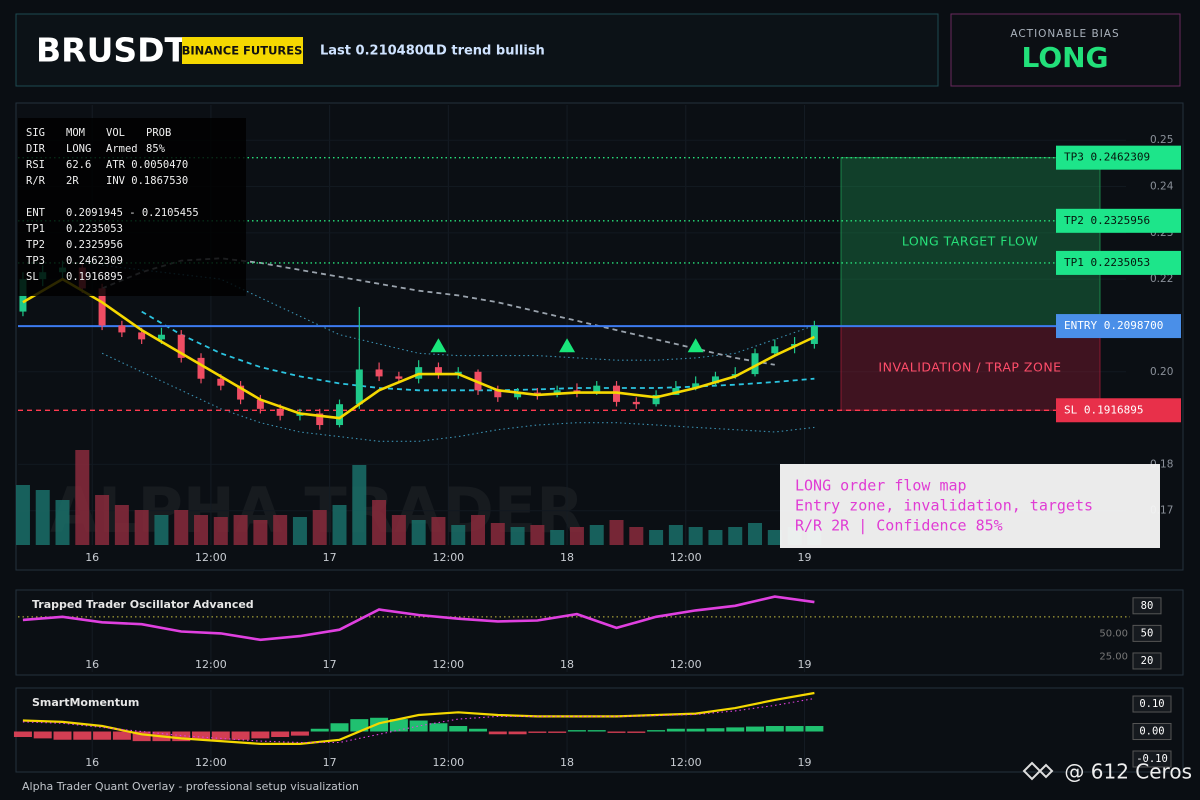 The width and height of the screenshot is (1200, 800). Describe the element at coordinates (944, 506) in the screenshot. I see `annotation-text: Entry zone, invalidation, targets` at that location.